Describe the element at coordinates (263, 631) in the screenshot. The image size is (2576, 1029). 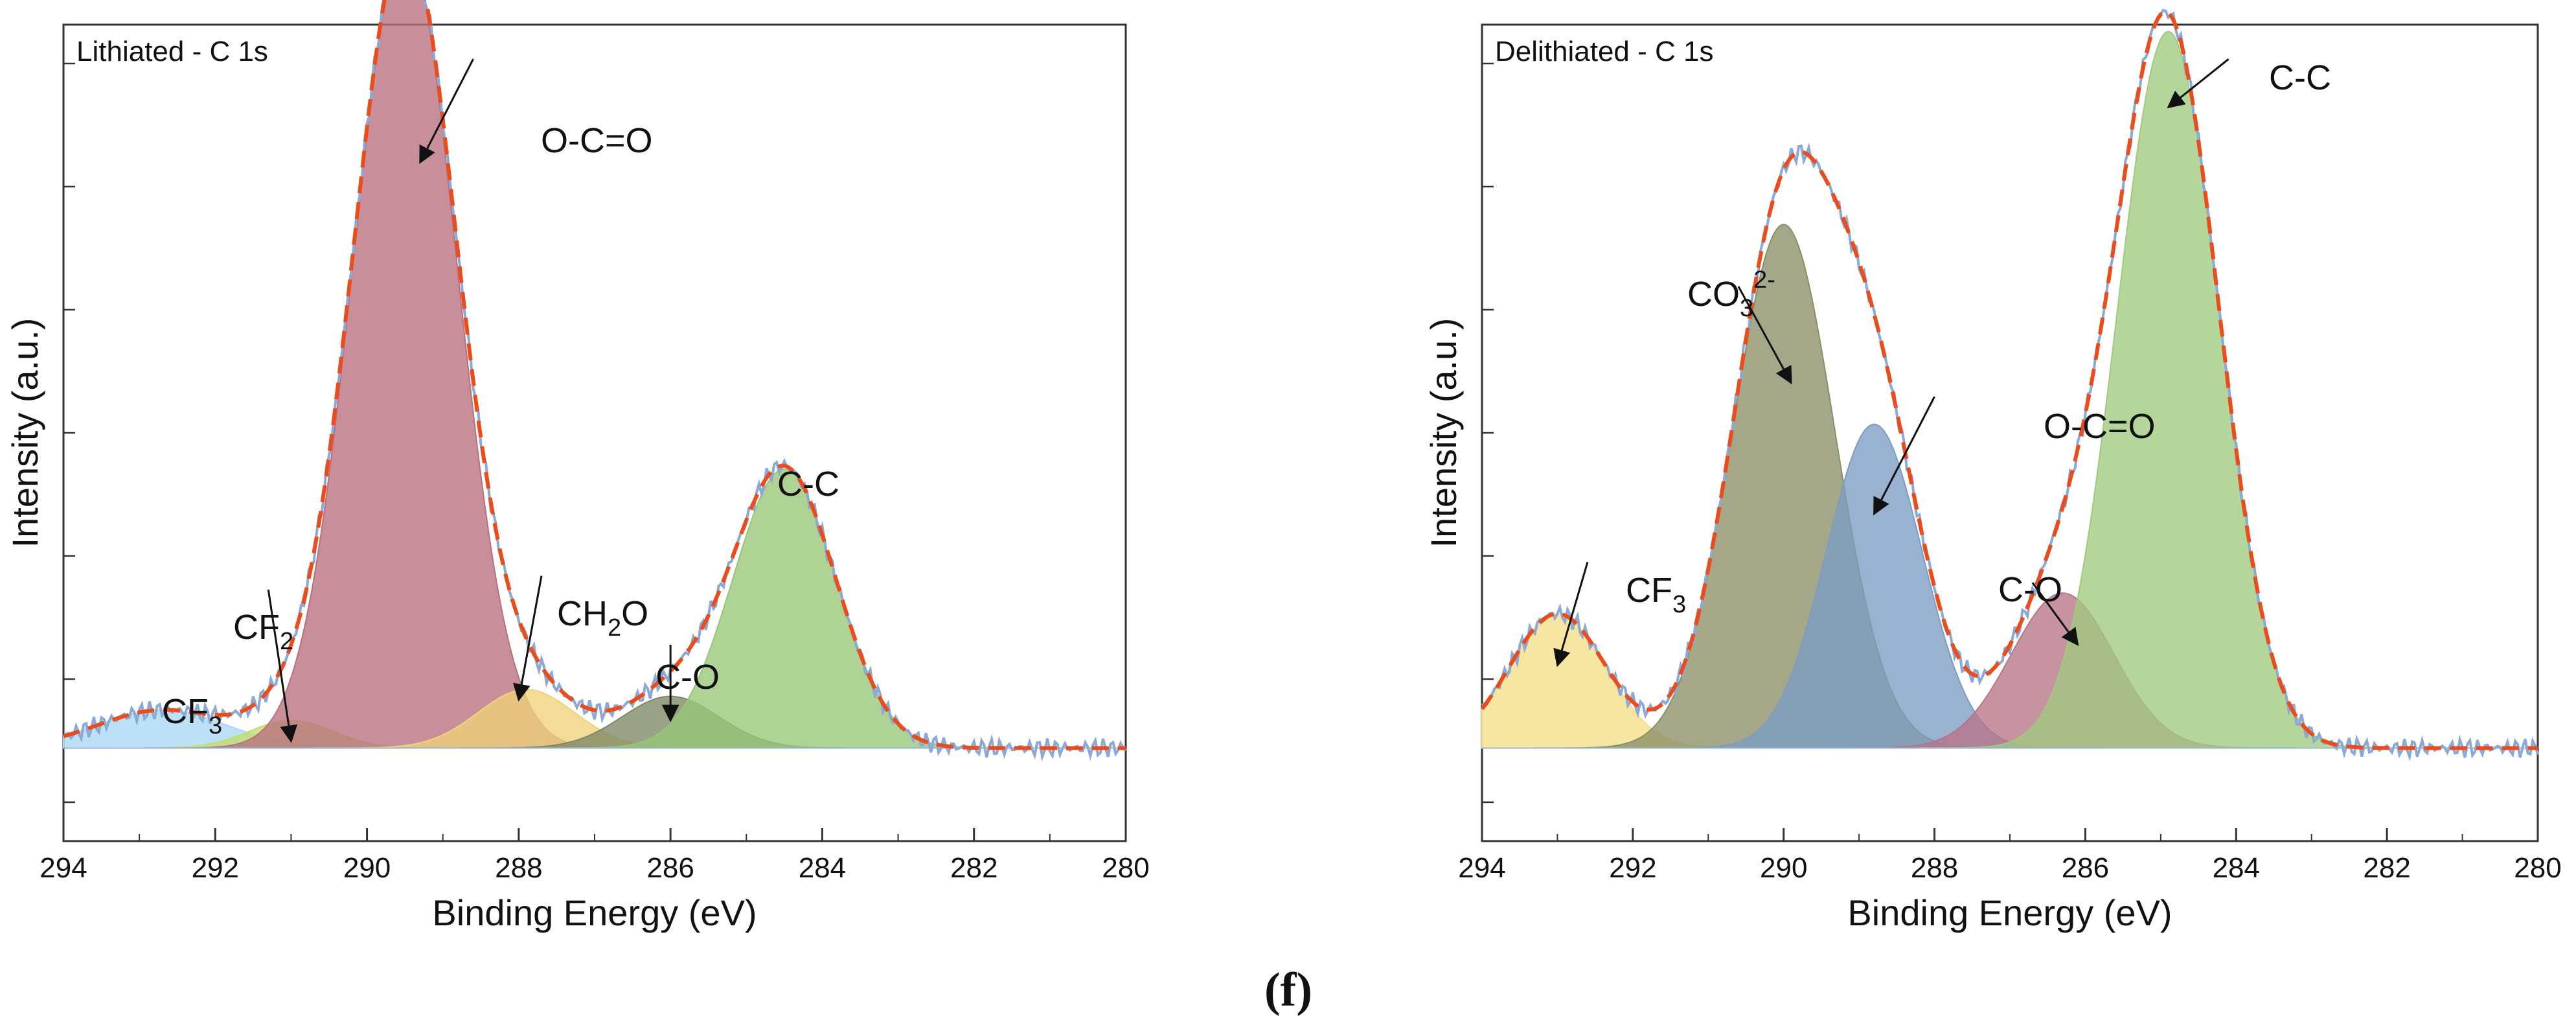
I see `peak-label: CF2` at that location.